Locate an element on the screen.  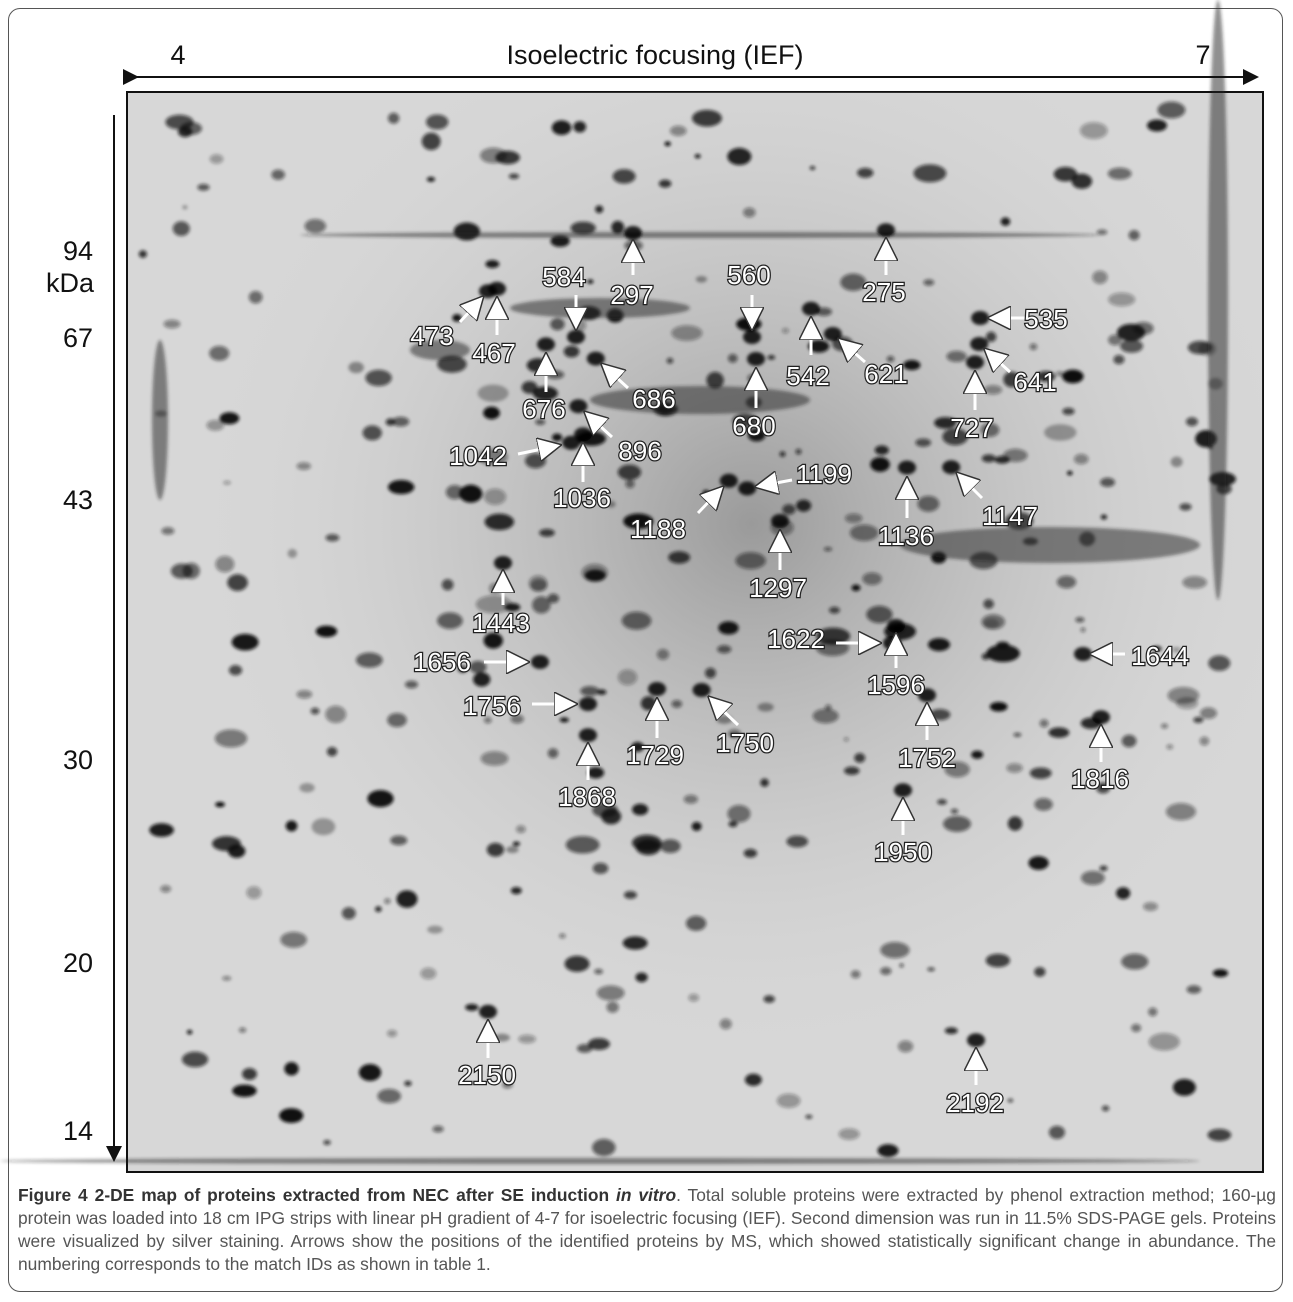
spot-label: 1042 is located at coordinates (478, 456).